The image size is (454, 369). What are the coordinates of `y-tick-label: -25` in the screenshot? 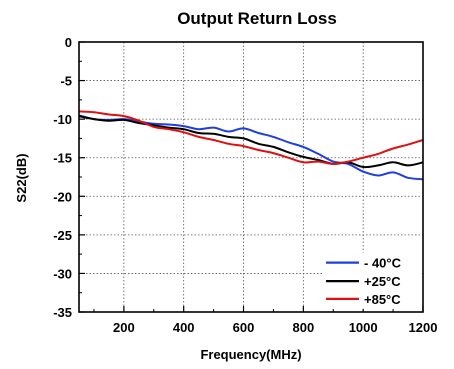 It's located at (62, 235).